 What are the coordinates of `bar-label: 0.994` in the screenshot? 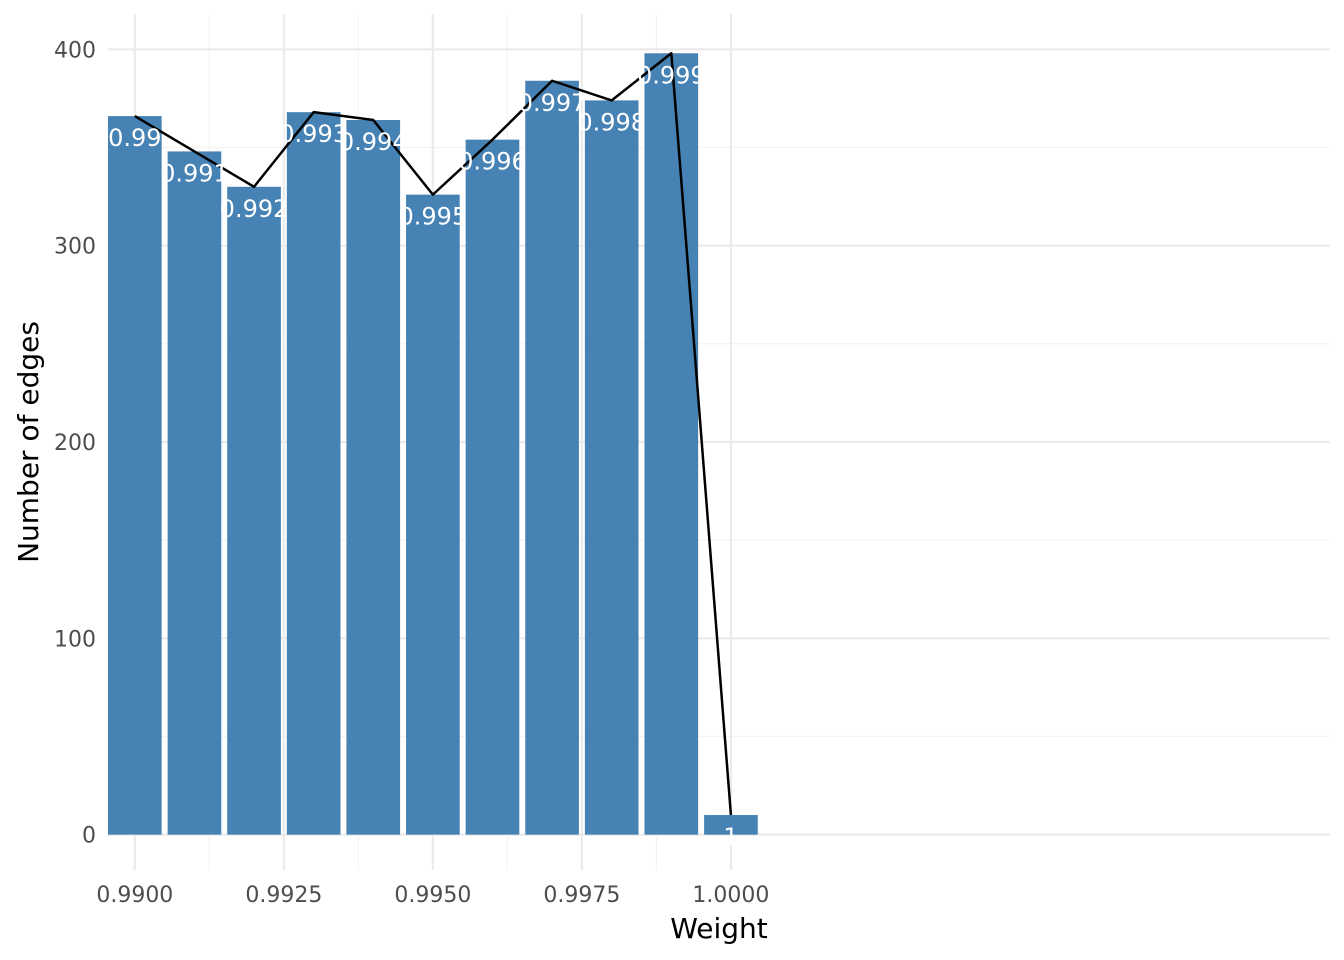 It's located at (373, 142).